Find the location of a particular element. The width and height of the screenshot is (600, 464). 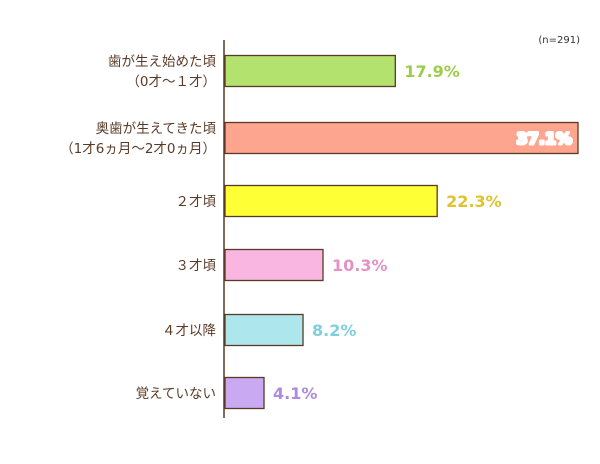

category-label-2: ２才頃 is located at coordinates (196, 202).